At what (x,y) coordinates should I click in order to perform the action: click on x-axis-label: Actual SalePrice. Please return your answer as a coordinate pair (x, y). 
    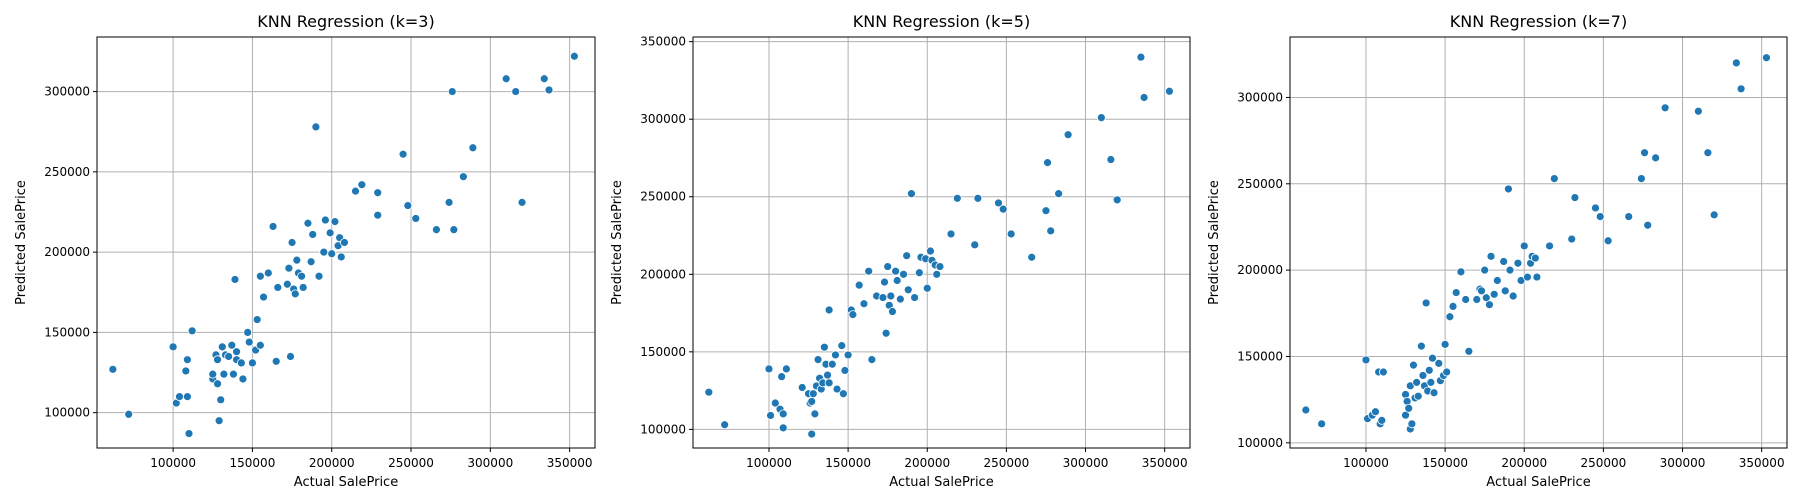
    Looking at the image, I should click on (346, 482).